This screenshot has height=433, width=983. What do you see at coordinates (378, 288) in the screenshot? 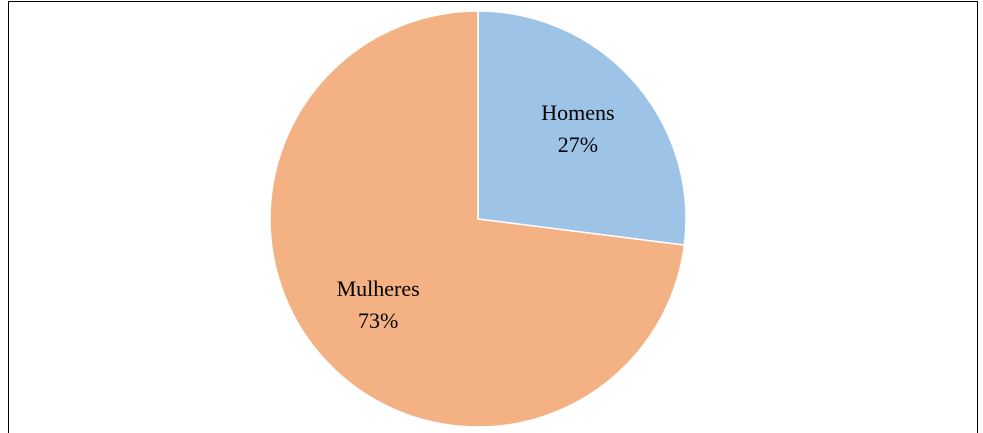
I see `slice-label: Mulheres` at bounding box center [378, 288].